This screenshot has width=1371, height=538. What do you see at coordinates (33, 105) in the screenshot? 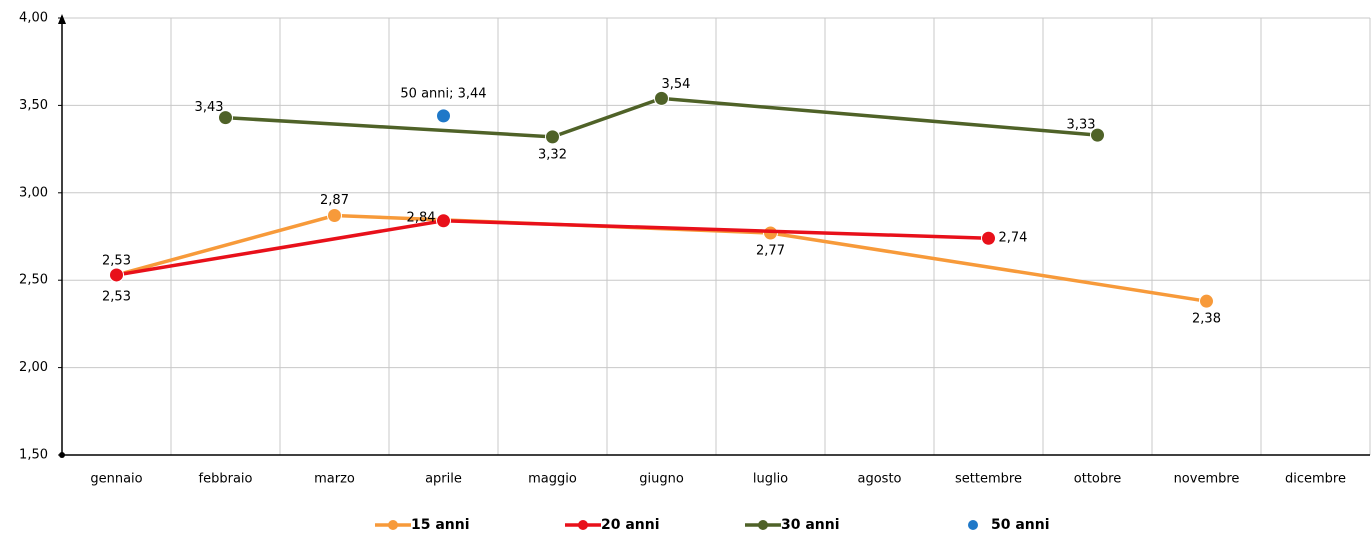
I see `y-tick-label: 3,50` at bounding box center [33, 105].